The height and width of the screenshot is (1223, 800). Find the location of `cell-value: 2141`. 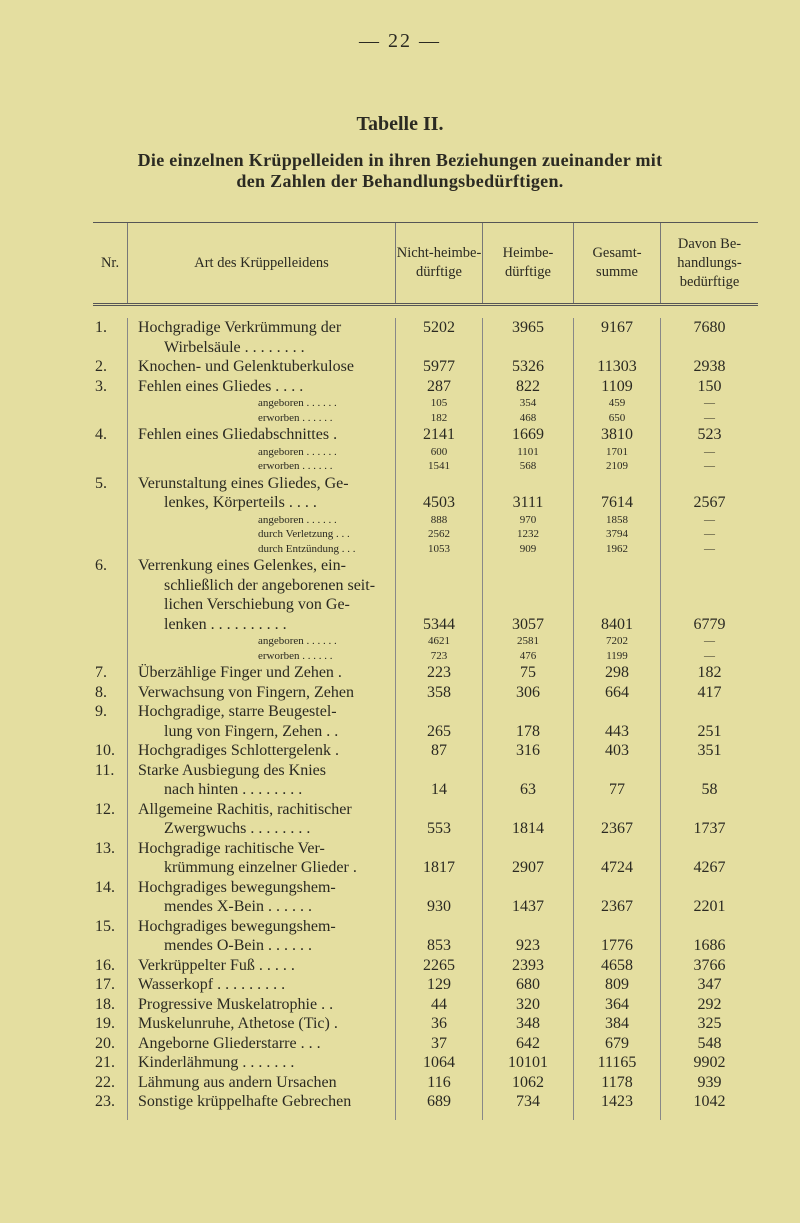

cell-value: 2141 is located at coordinates (439, 434).